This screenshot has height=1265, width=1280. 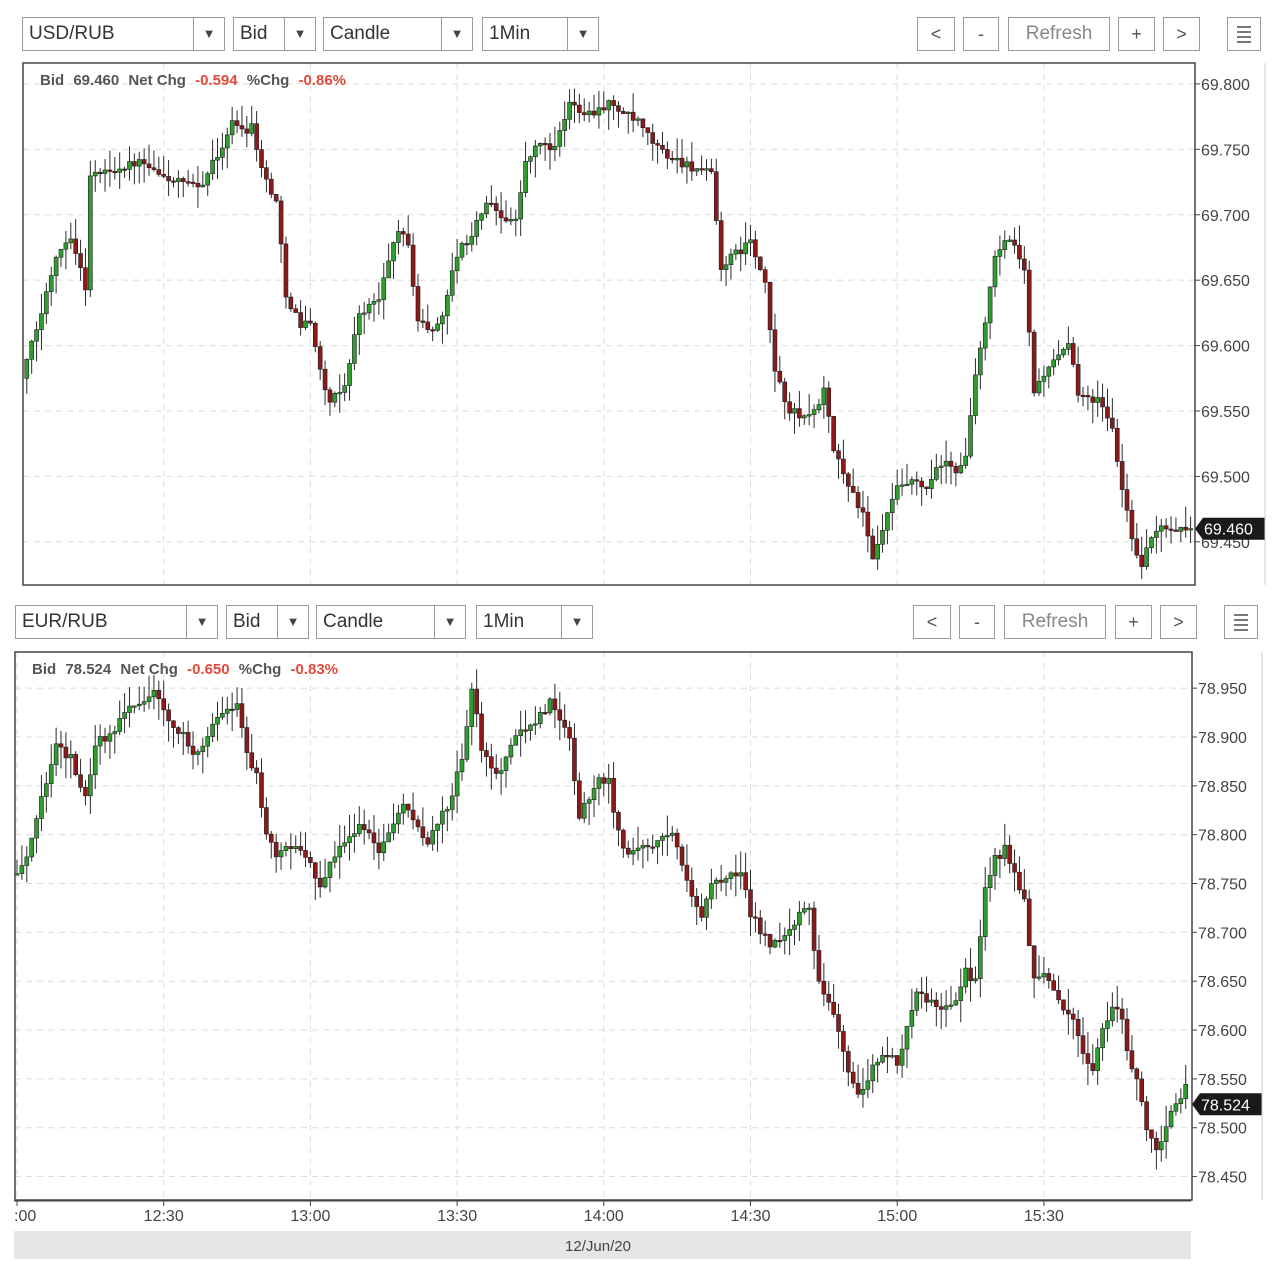 I want to click on last-price-label: 78.524, so click(x=1225, y=1105).